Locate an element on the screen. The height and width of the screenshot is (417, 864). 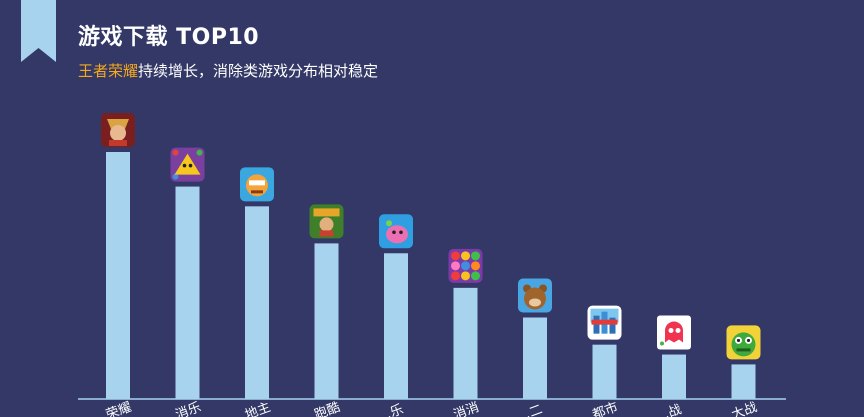
page-title: 游戏下载 TOP10 is located at coordinates (169, 37).